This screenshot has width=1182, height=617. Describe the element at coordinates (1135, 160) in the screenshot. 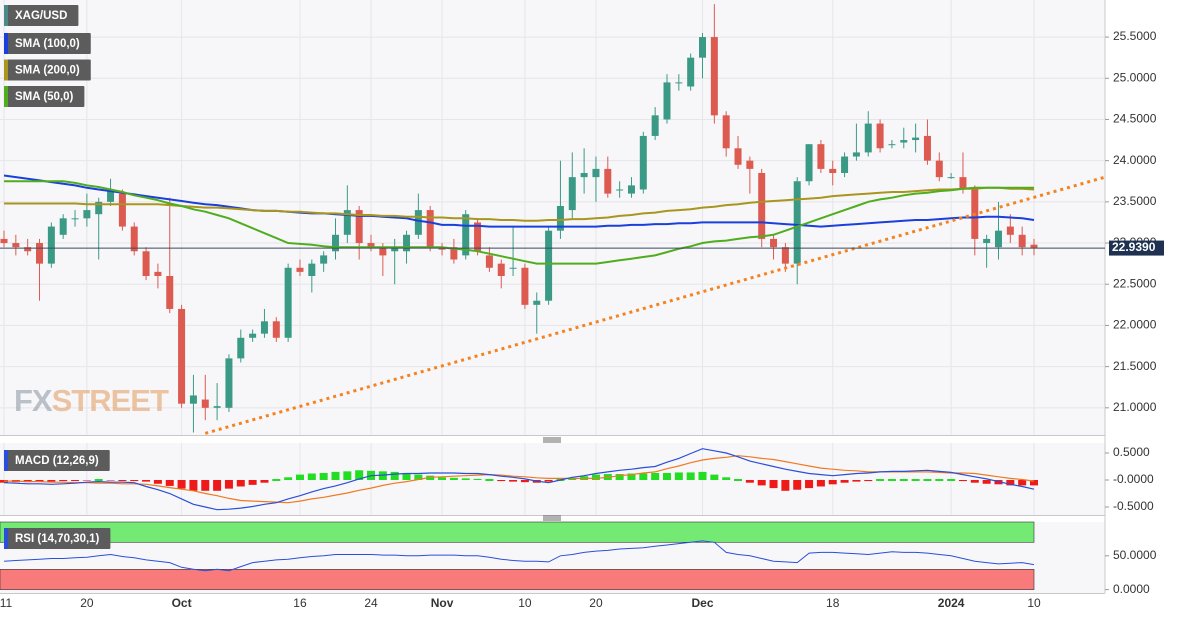

I see `y-tick-label: 24.0000` at that location.